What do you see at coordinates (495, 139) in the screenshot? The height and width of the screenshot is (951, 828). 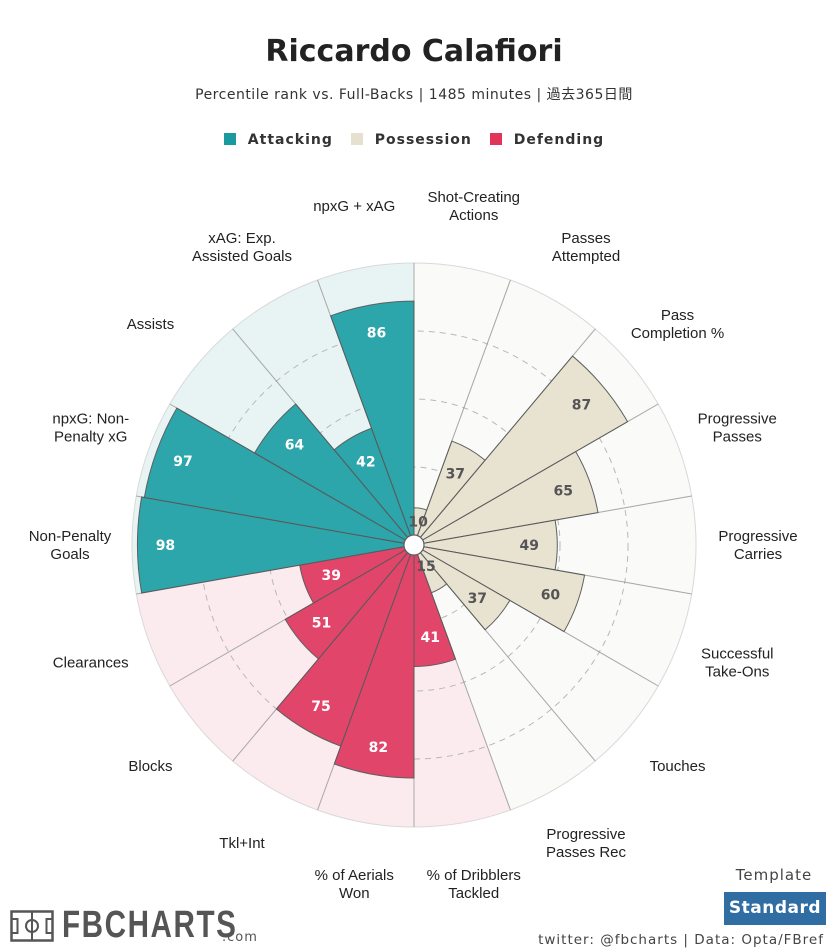 I see `legend-swatch-defending` at bounding box center [495, 139].